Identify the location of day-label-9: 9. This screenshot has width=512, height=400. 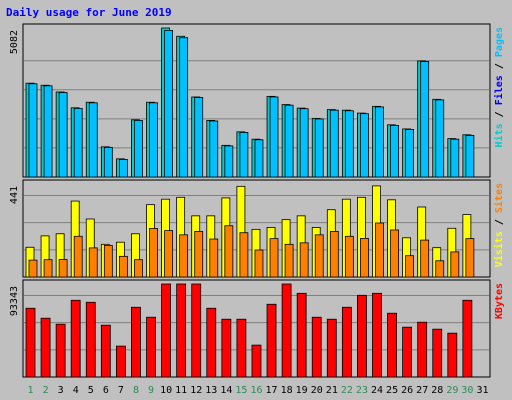
(151, 390).